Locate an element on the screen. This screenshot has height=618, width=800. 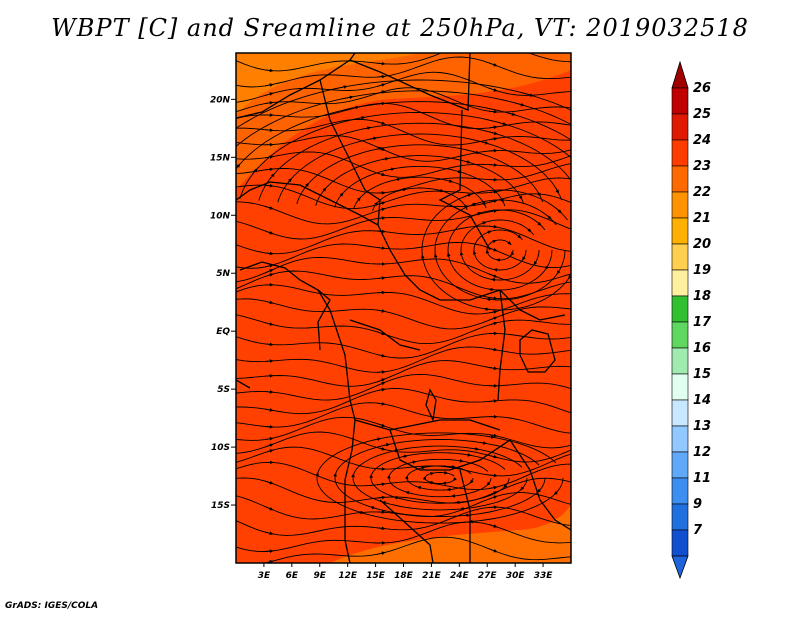
warm-band-south is located at coordinates (450, 534).